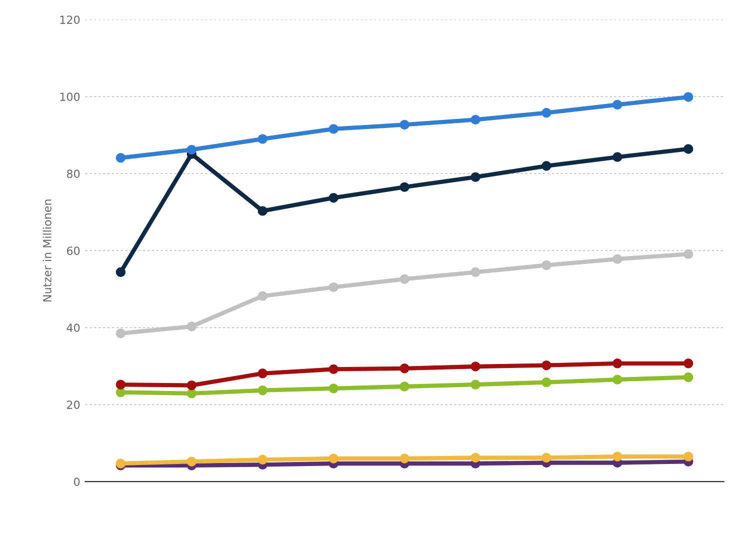 The image size is (754, 560). I want to click on y-tick-label: 100, so click(70, 96).